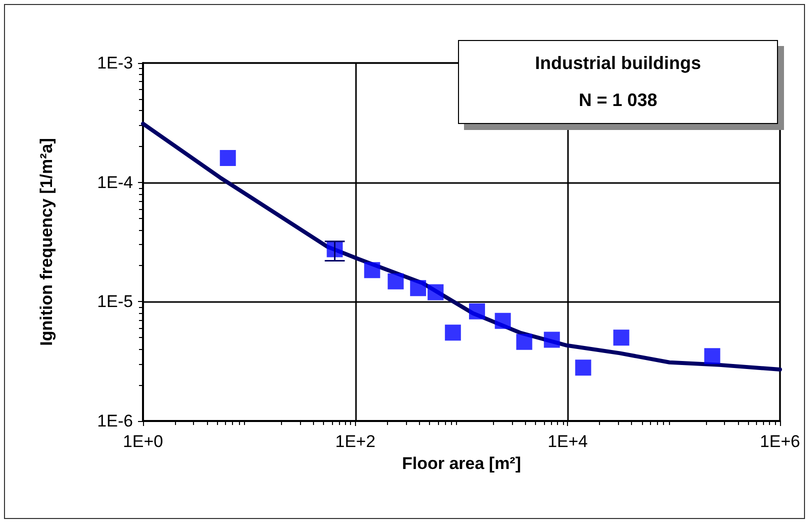 The image size is (811, 525). I want to click on y-tick-label: 1E-5, so click(115, 302).